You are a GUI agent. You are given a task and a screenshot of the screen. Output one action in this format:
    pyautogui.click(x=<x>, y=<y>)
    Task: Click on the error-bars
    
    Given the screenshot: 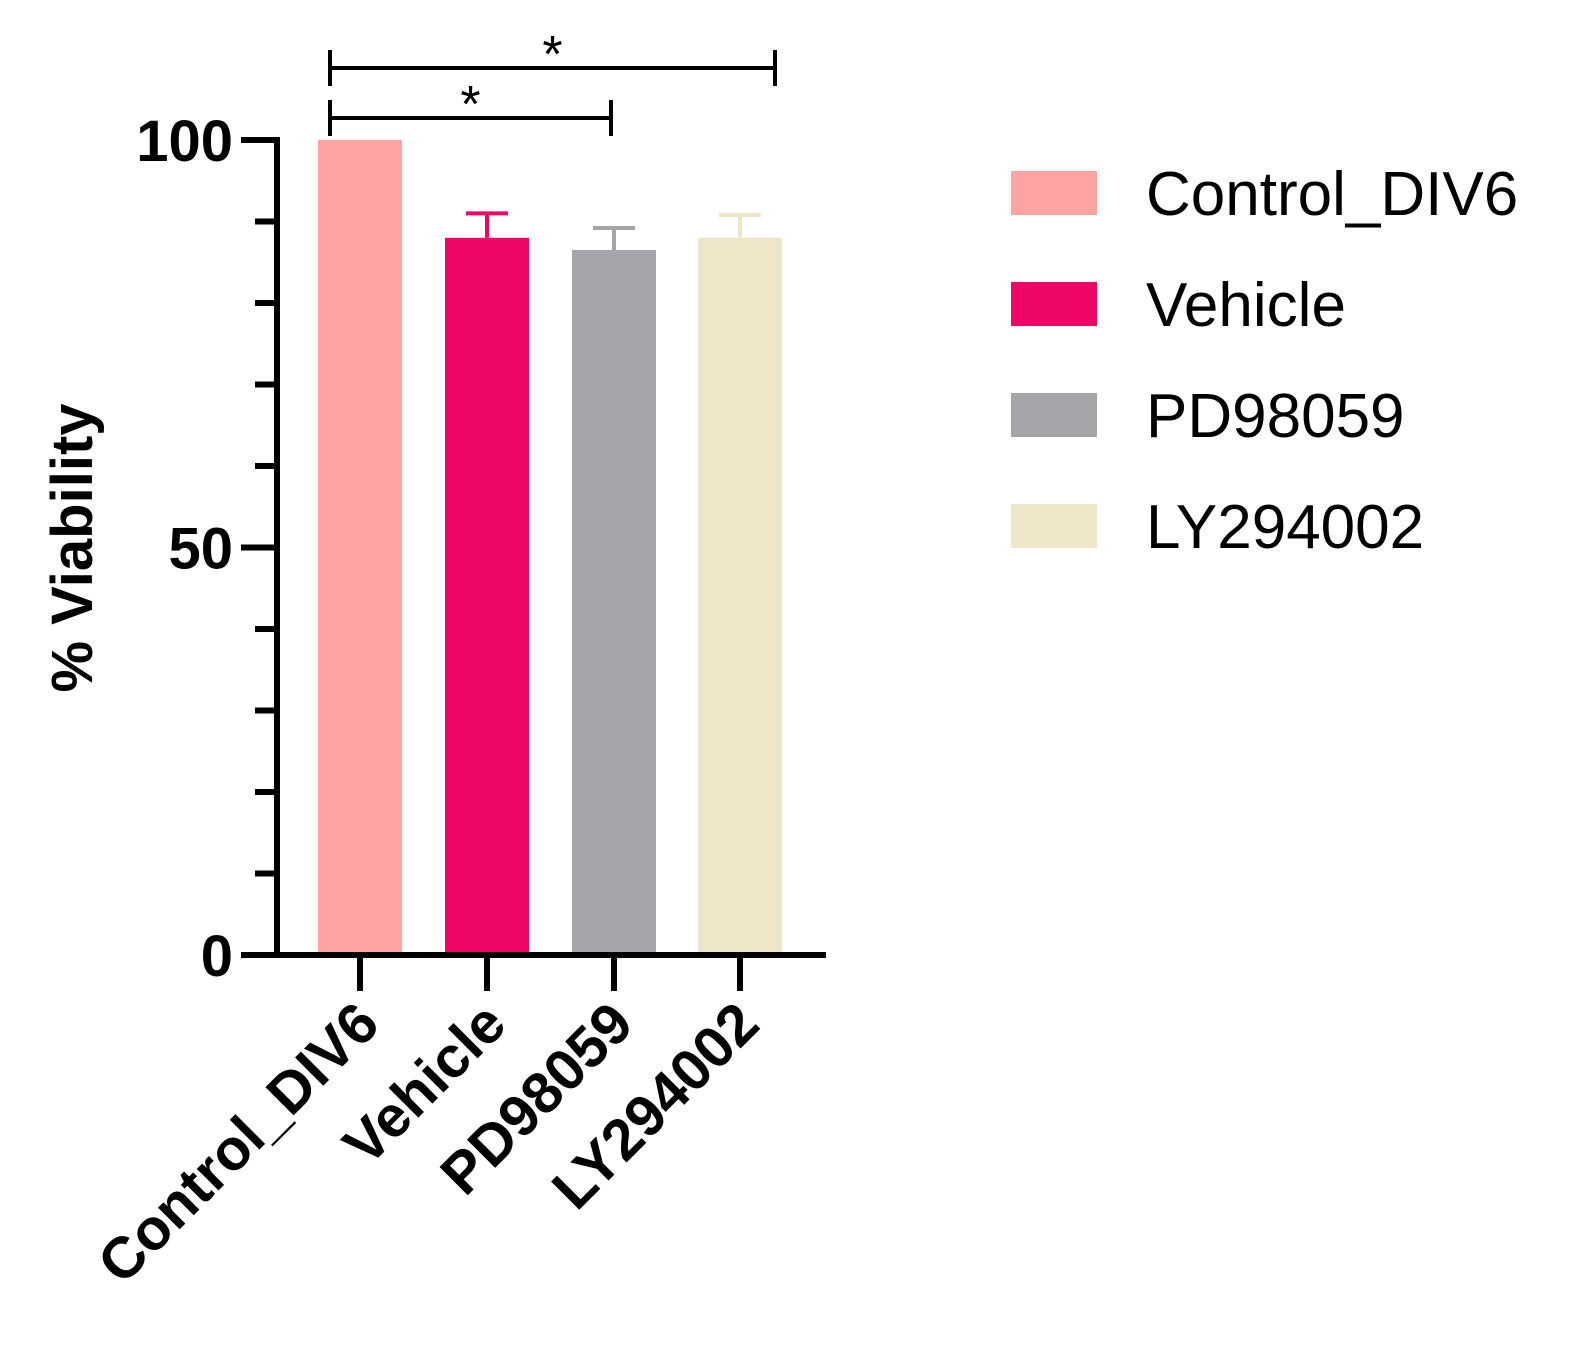 What is the action you would take?
    pyautogui.click(x=613, y=231)
    